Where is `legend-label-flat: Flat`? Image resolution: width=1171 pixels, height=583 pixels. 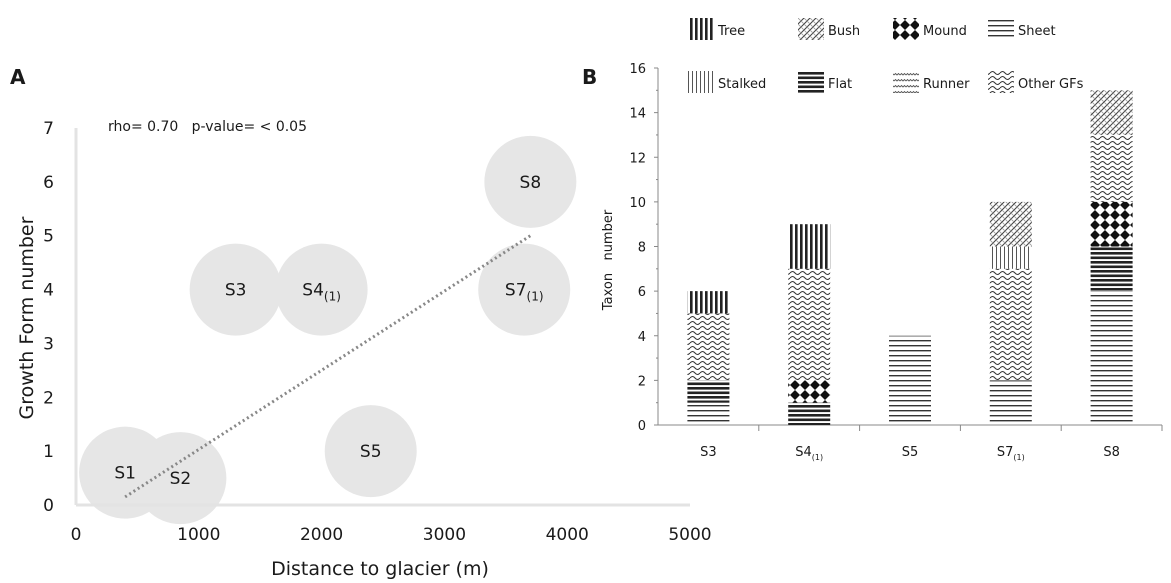 legend-label-flat: Flat is located at coordinates (840, 84).